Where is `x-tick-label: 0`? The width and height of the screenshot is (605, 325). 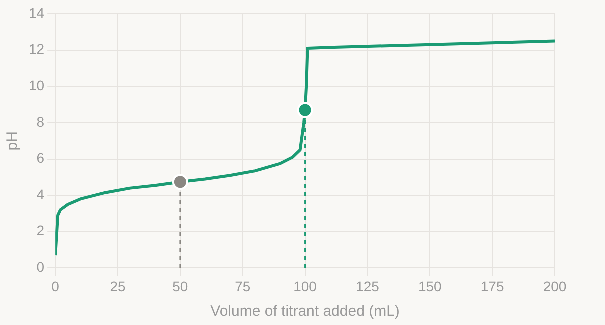 x-tick-label: 0 is located at coordinates (56, 286).